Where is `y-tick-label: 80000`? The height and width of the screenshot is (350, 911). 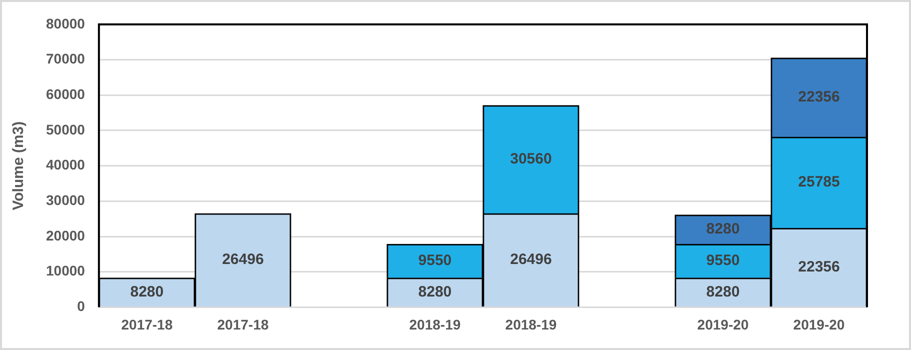 y-tick-label: 80000 is located at coordinates (66, 23).